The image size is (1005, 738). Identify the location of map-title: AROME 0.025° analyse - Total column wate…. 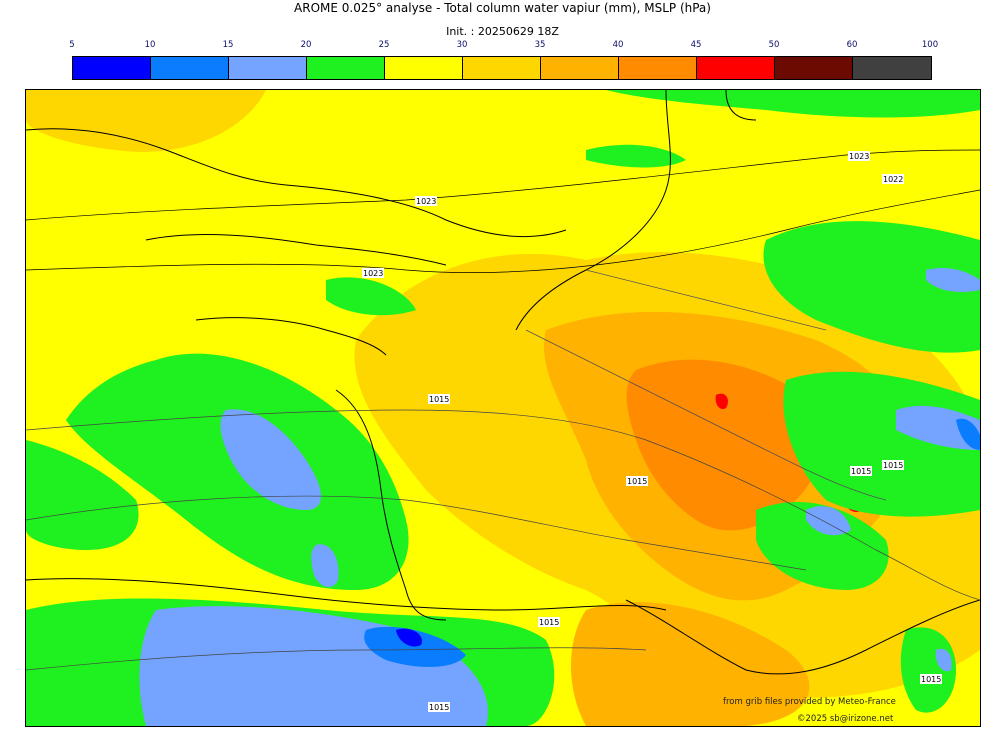
(502, 8).